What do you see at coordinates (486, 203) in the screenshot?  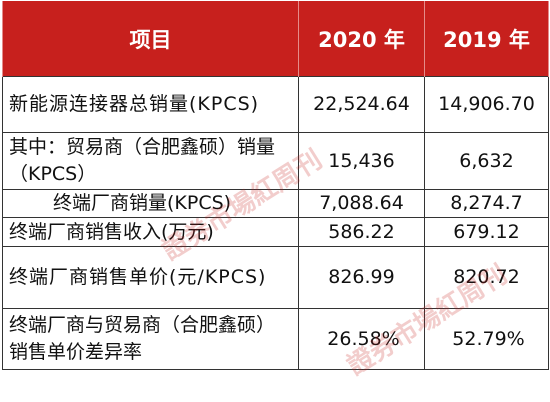 I see `value-2019: 8,274.7` at bounding box center [486, 203].